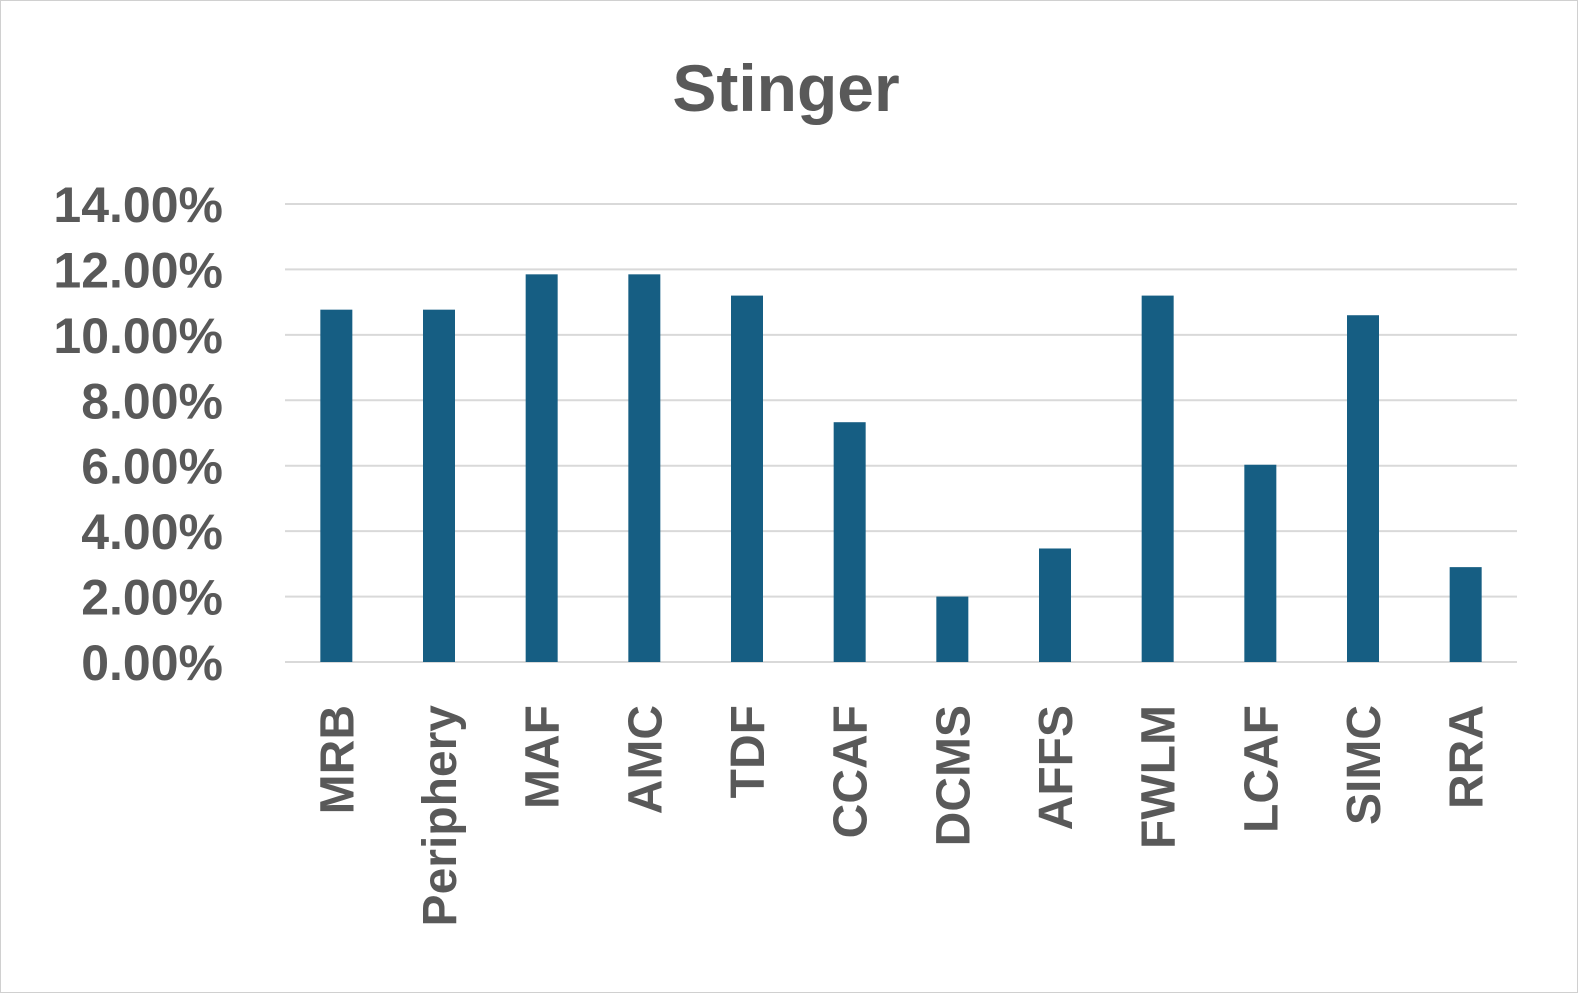 This screenshot has width=1578, height=993. Describe the element at coordinates (337, 759) in the screenshot. I see `x-tick-label-mrb: MRB` at that location.